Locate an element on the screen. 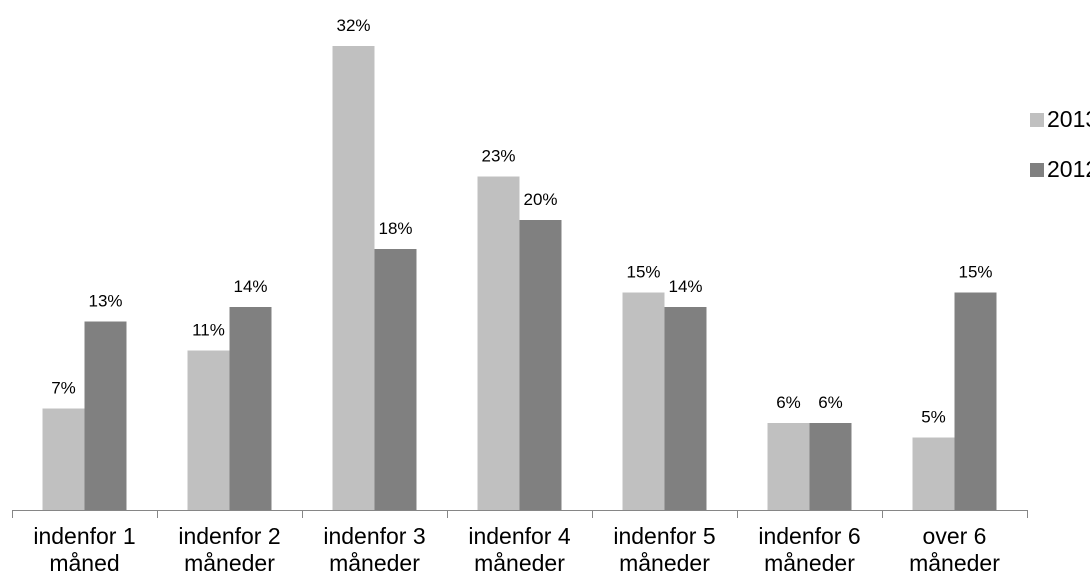 The image size is (1090, 587). data-label-2012: 20% is located at coordinates (540, 199).